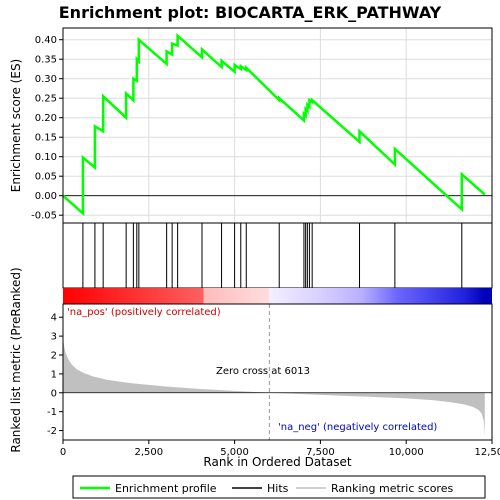 The image size is (500, 500). I want to click on legend-frame, so click(279, 487).